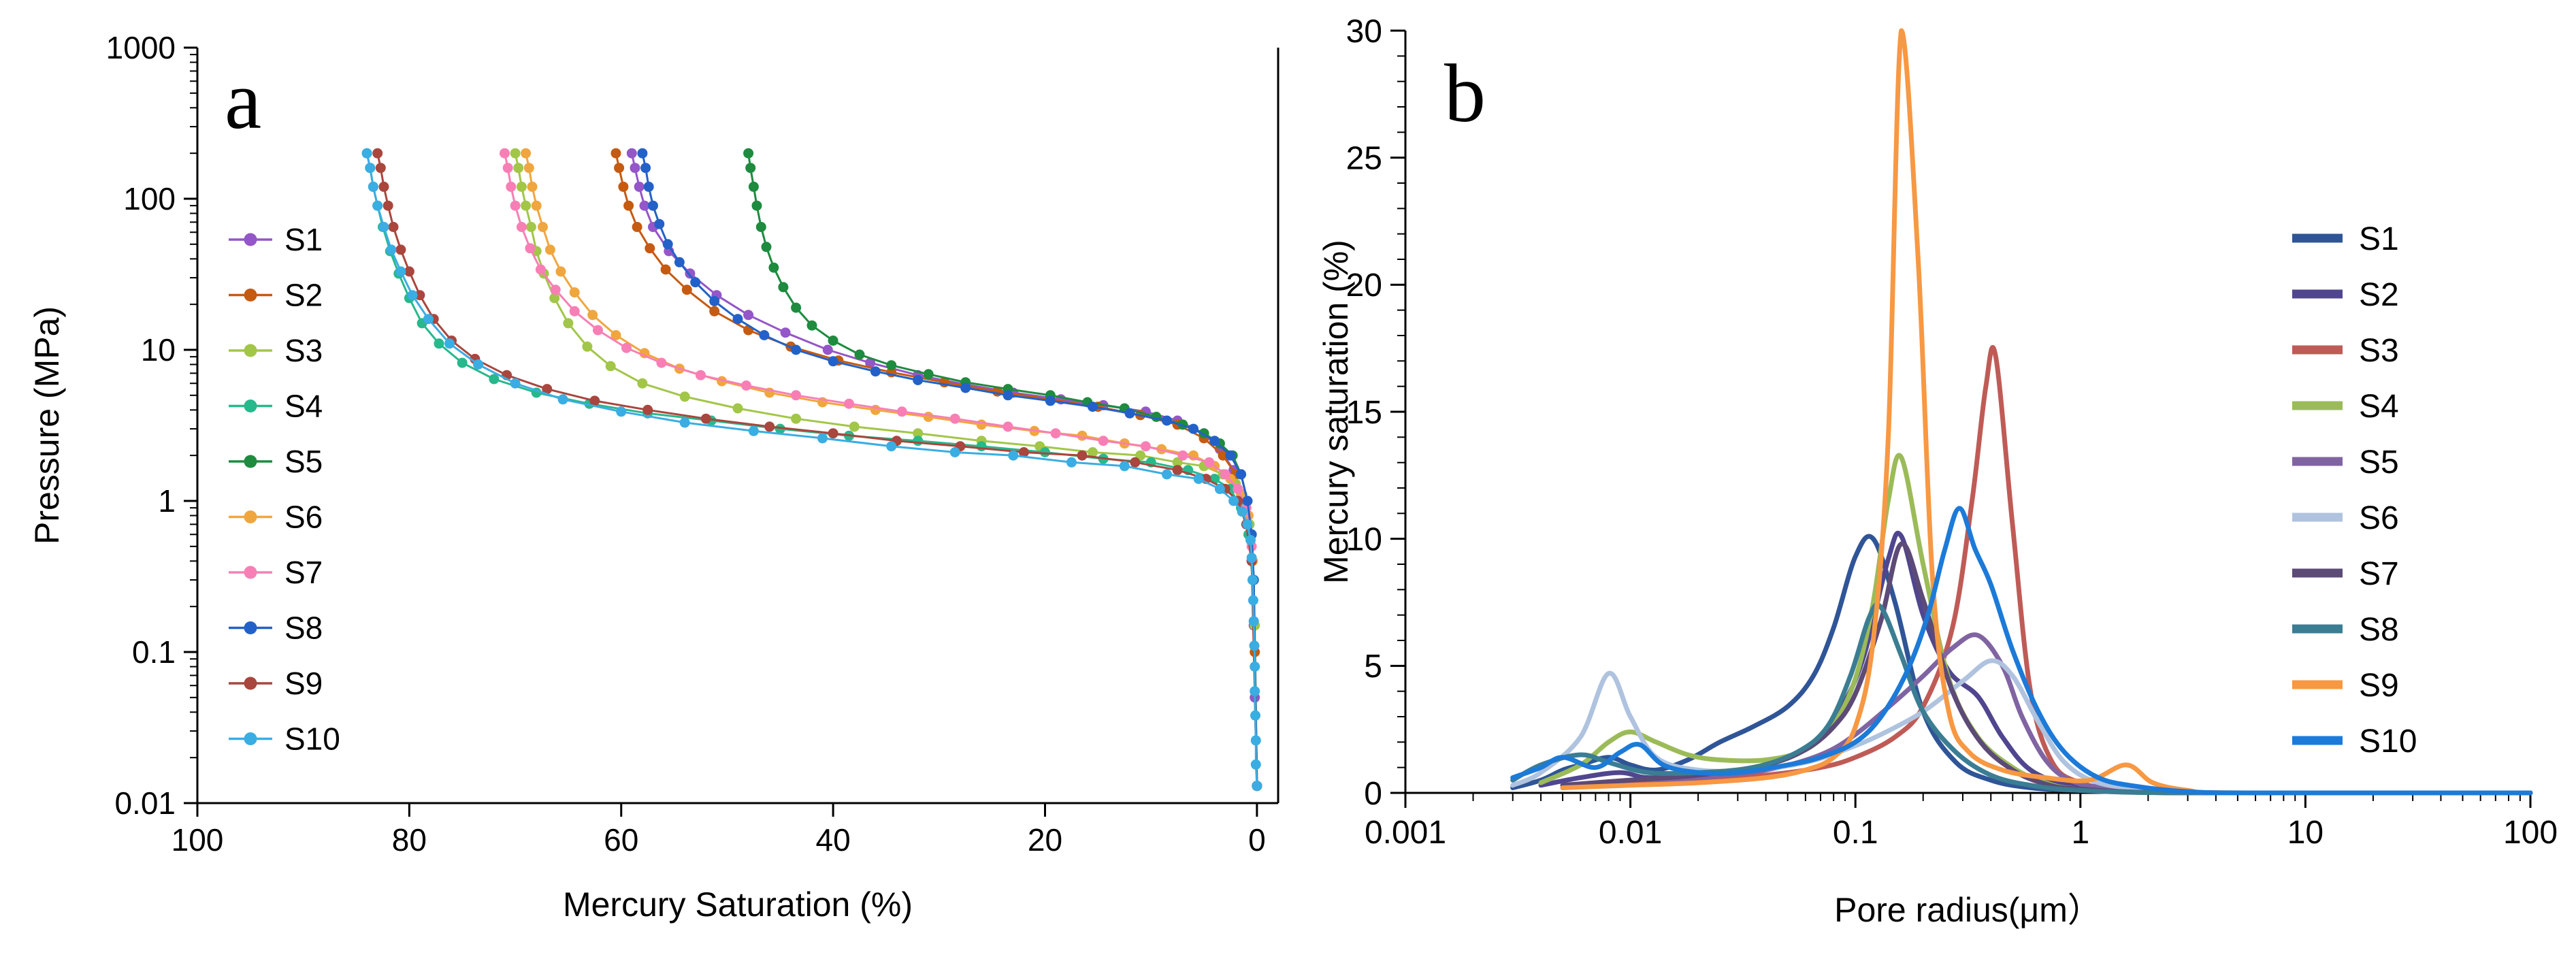 The height and width of the screenshot is (961, 2576). Describe the element at coordinates (1405, 833) in the screenshot. I see `svg-text: 0.001` at that location.